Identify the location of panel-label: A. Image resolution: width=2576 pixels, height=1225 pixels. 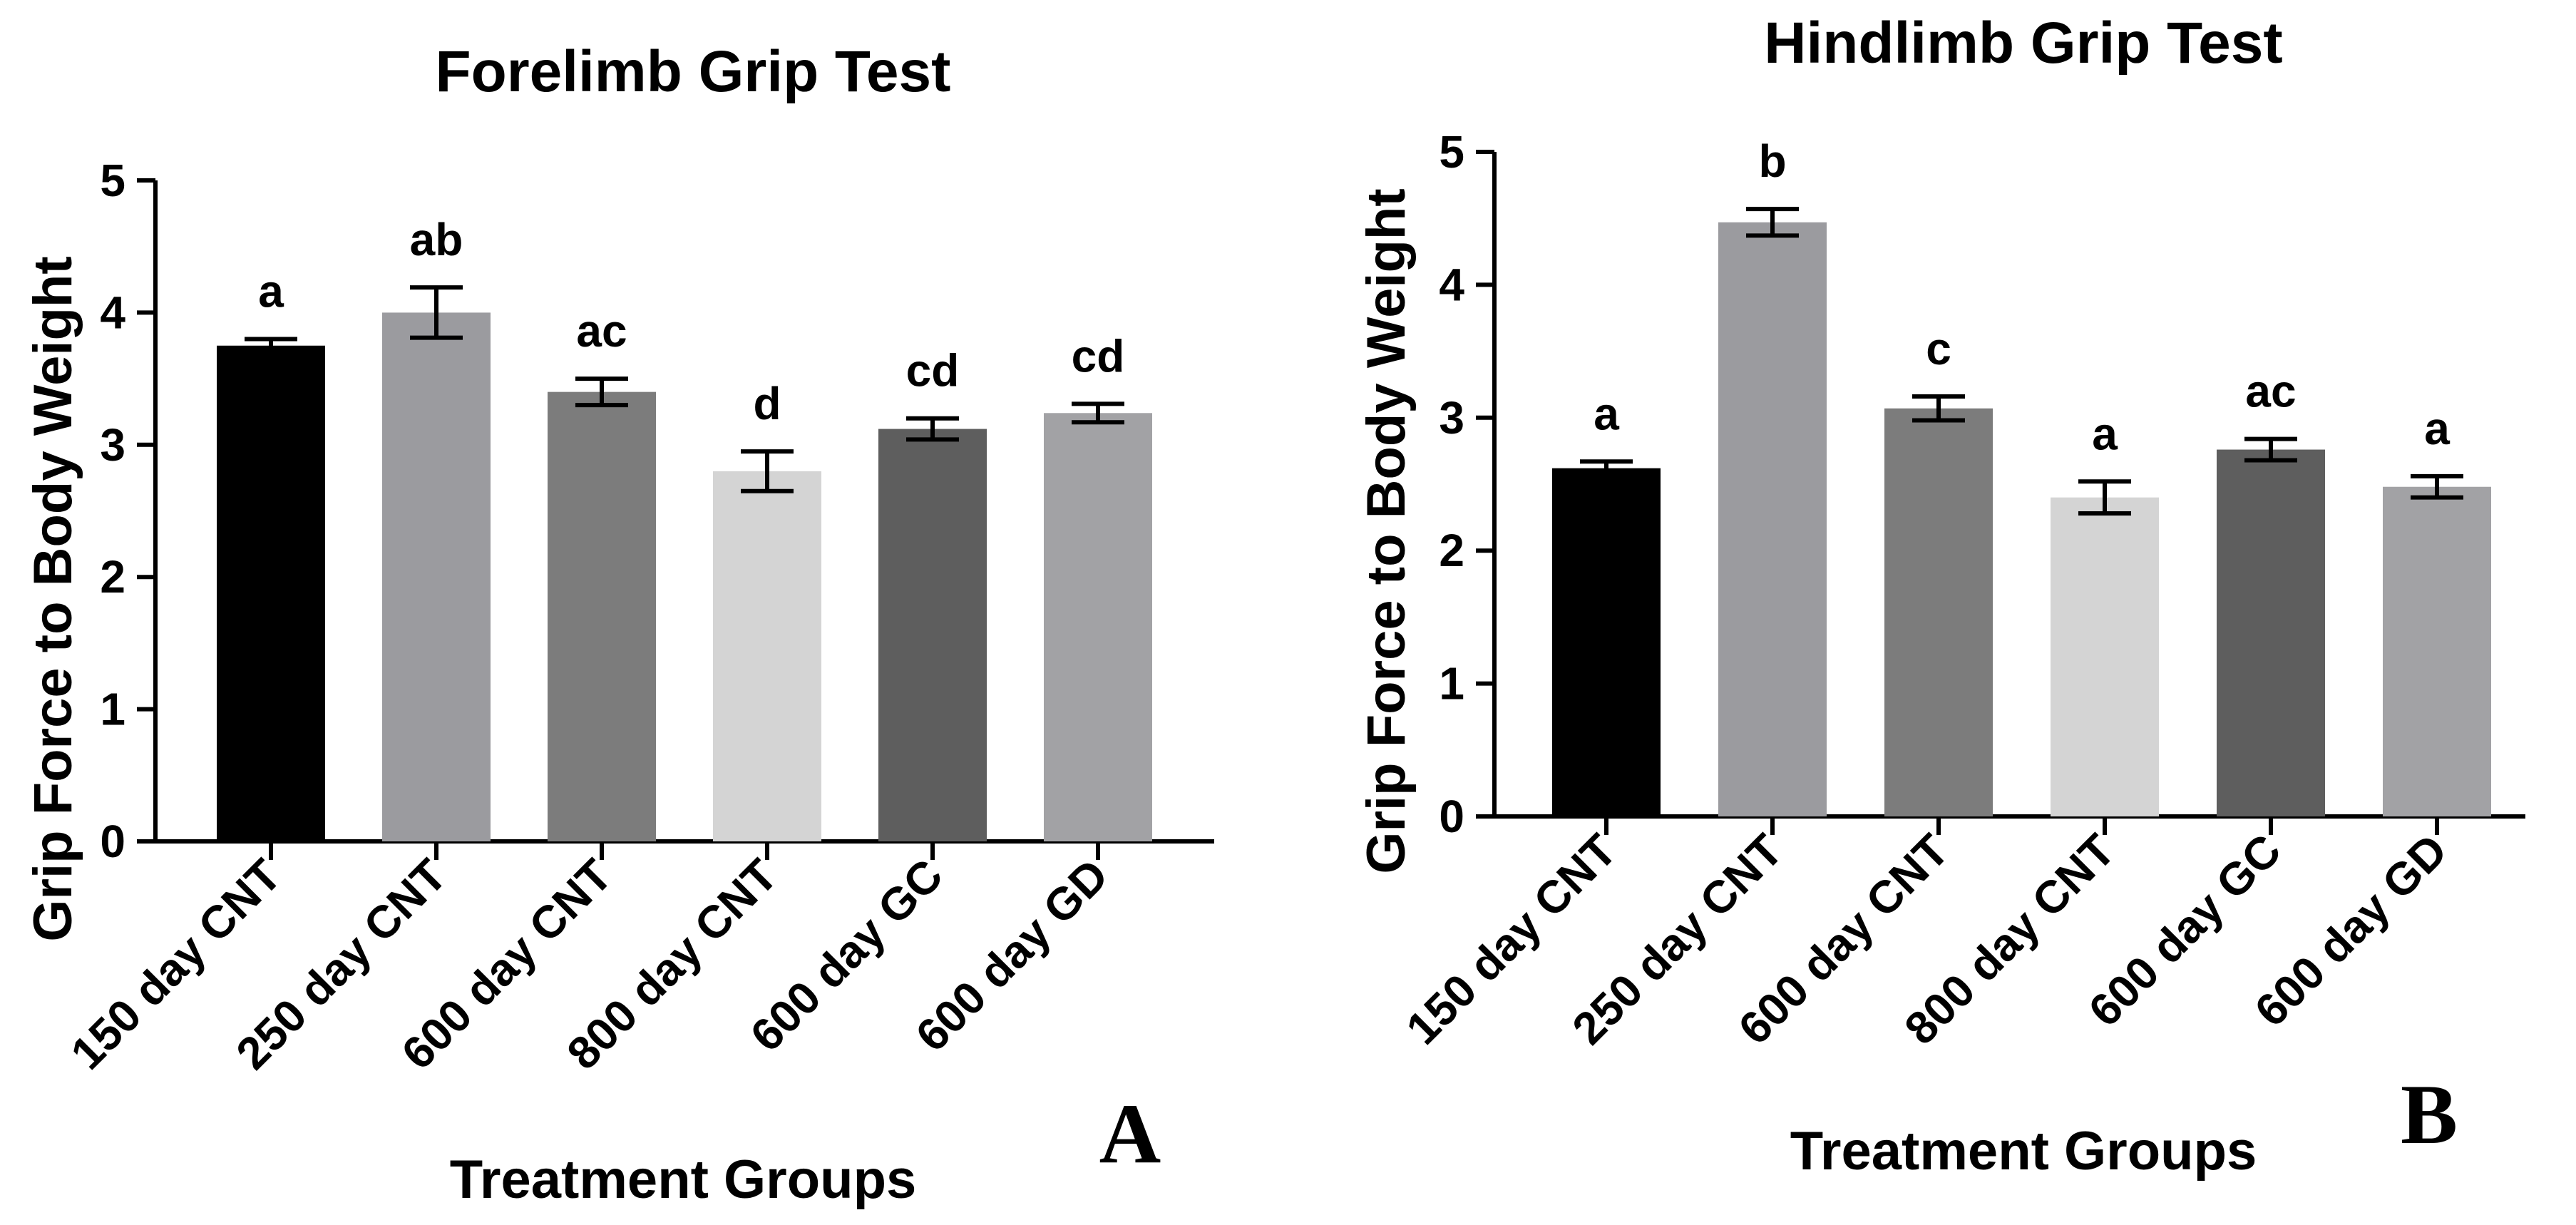
(1130, 1133).